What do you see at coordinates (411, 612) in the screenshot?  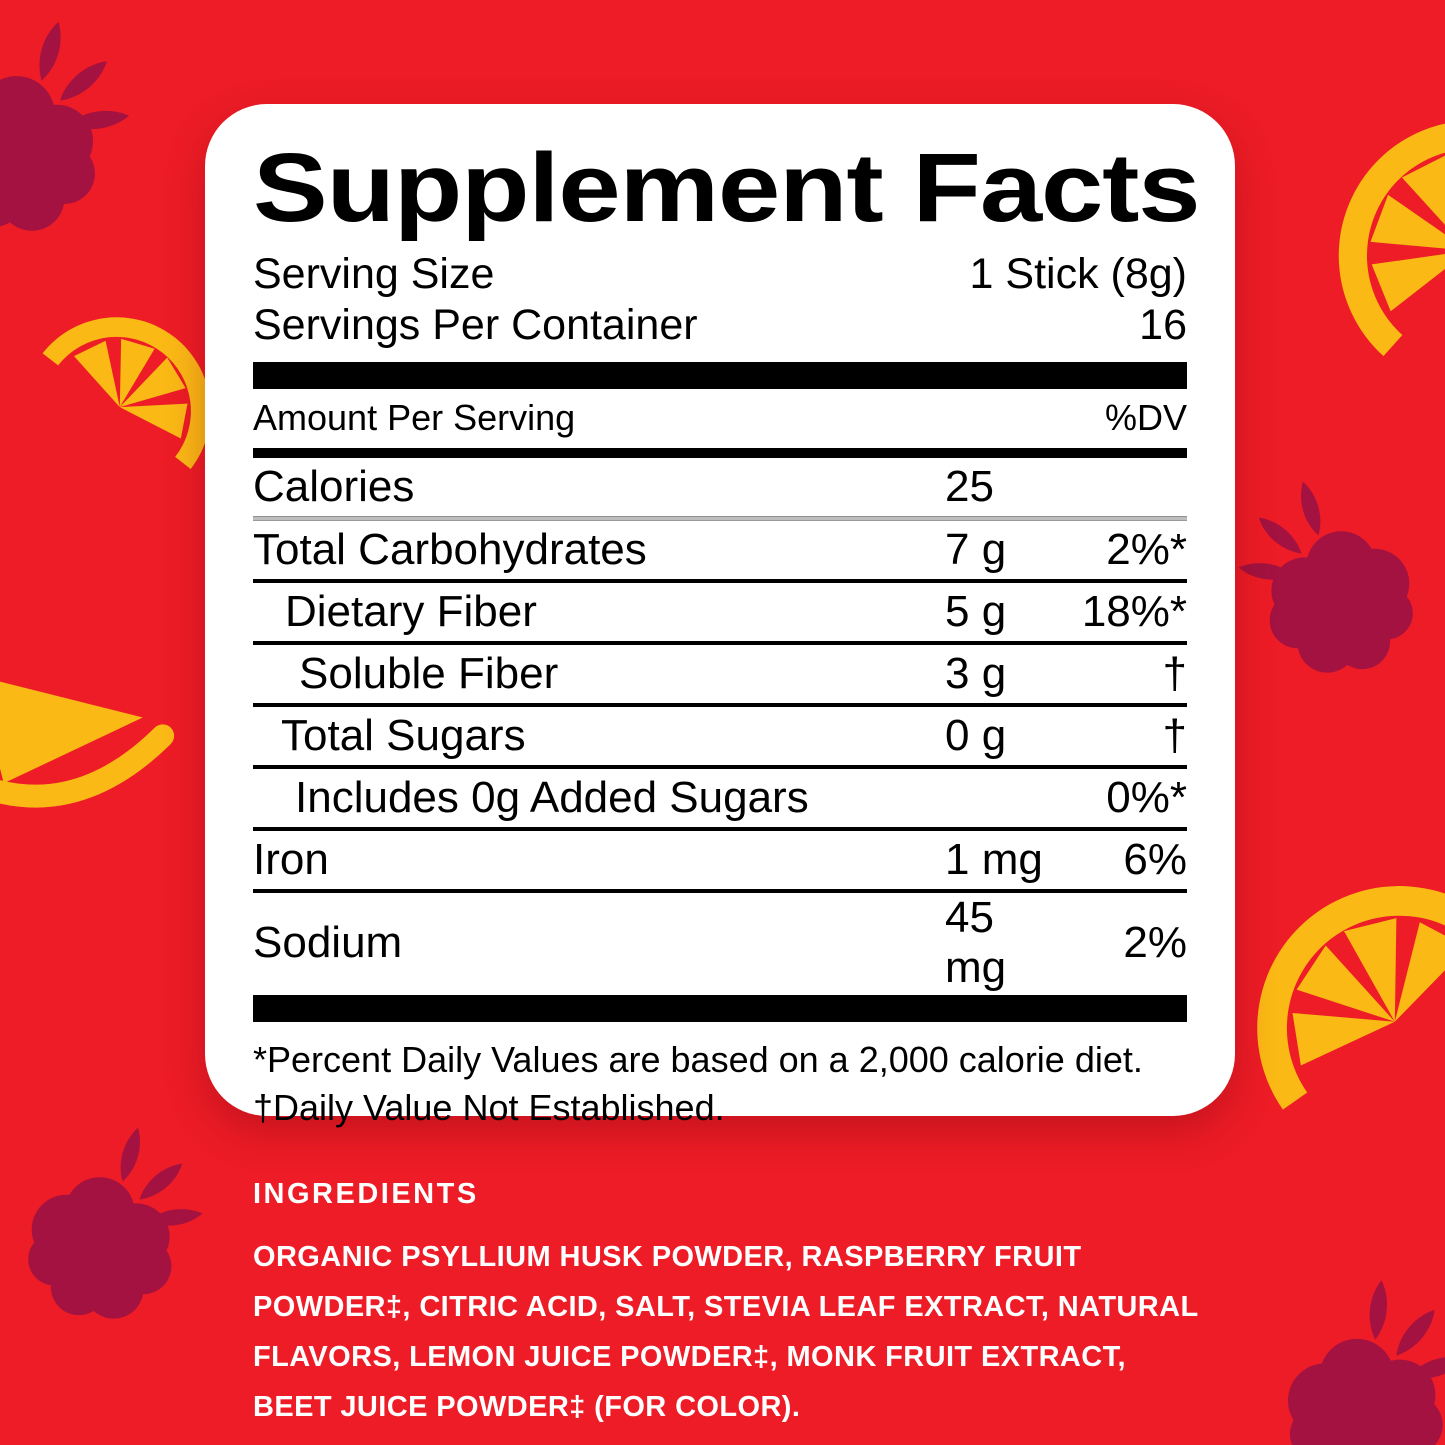 I see `nutrient-name: Dietary Fiber` at bounding box center [411, 612].